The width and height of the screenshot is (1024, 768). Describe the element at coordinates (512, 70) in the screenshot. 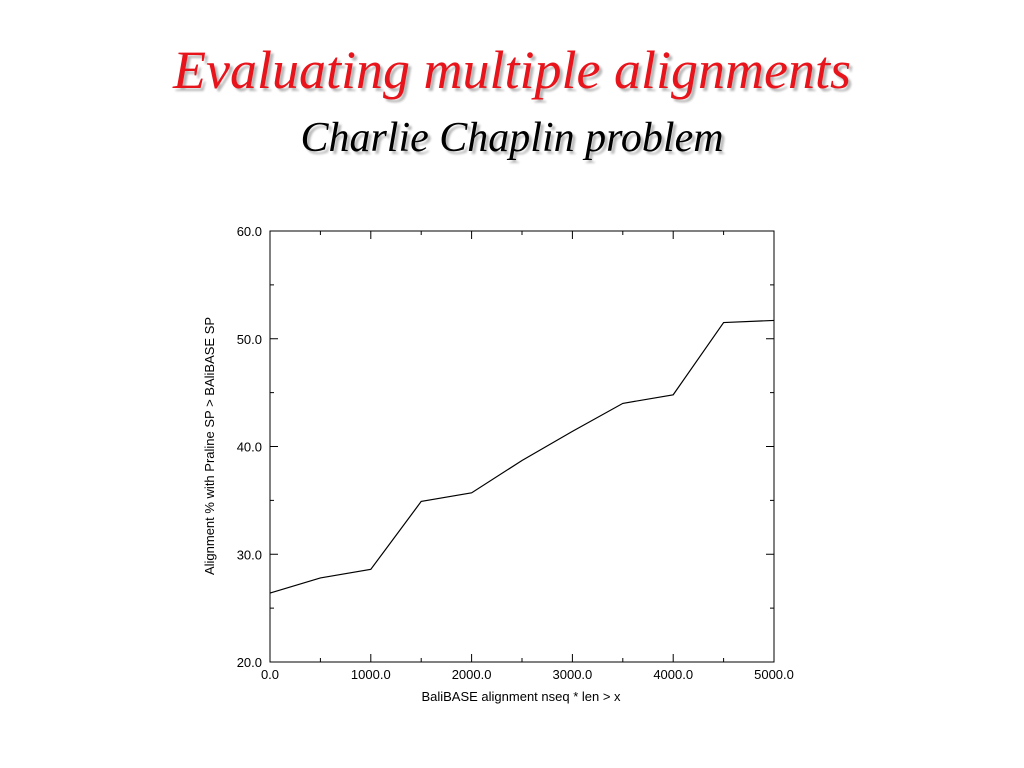

I see `slide-title: Evaluating multiple alignments` at that location.